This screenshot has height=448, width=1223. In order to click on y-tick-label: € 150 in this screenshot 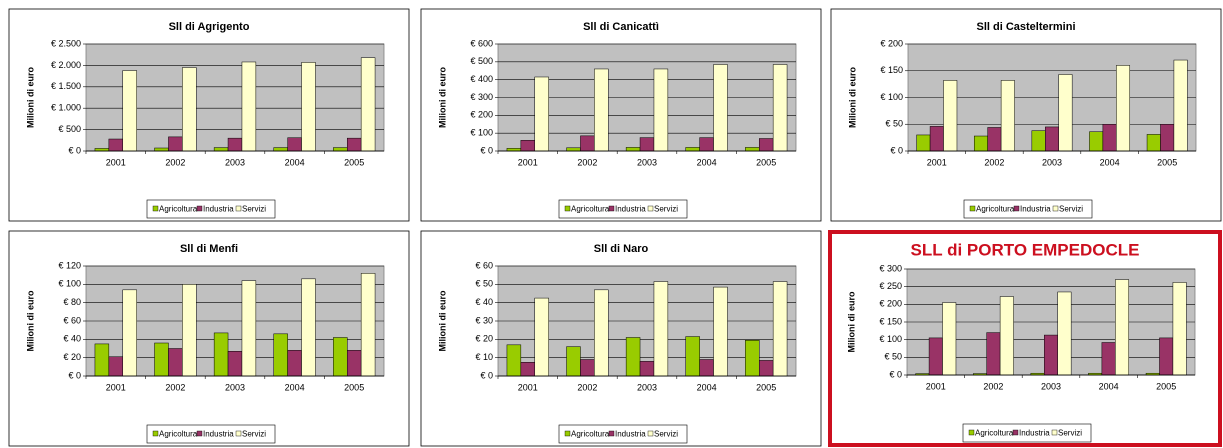, I will do `click(891, 70)`.